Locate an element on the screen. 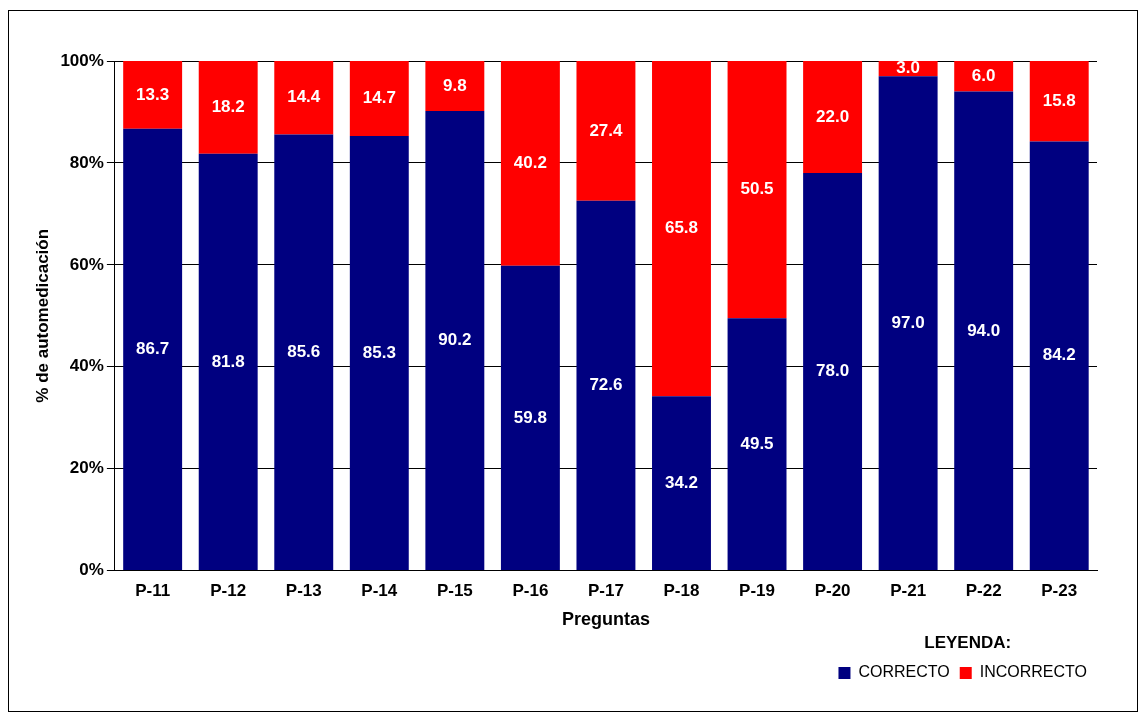  data-label: 78.0 is located at coordinates (833, 371).